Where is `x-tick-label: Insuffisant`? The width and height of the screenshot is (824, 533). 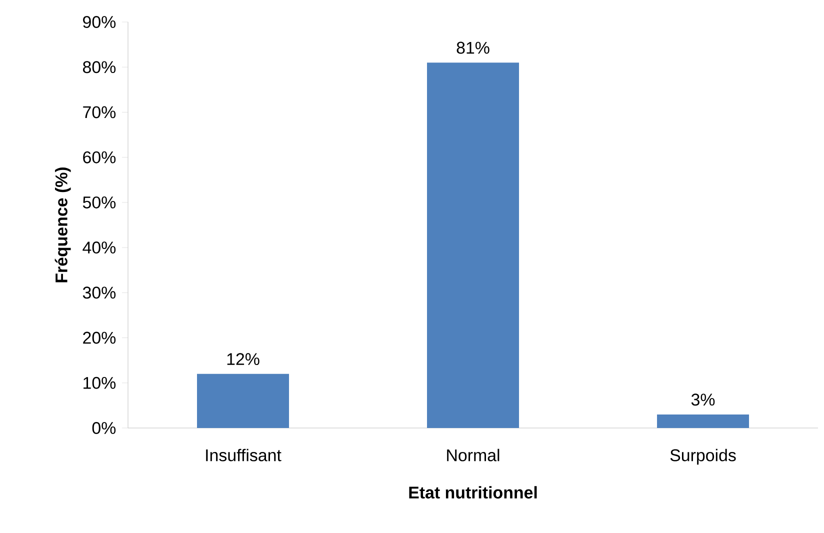
x-tick-label: Insuffisant is located at coordinates (244, 455).